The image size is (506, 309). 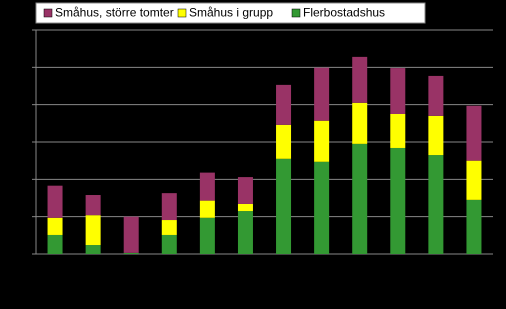 I want to click on legend-label: Småhus i grupp, so click(x=231, y=13).